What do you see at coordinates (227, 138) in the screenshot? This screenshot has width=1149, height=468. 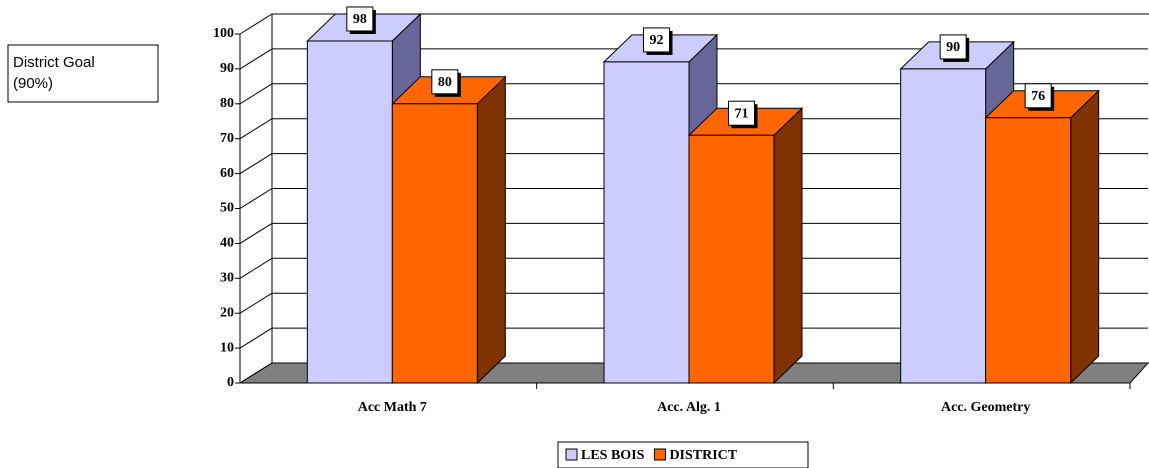 I see `y-tick-label: 70` at bounding box center [227, 138].